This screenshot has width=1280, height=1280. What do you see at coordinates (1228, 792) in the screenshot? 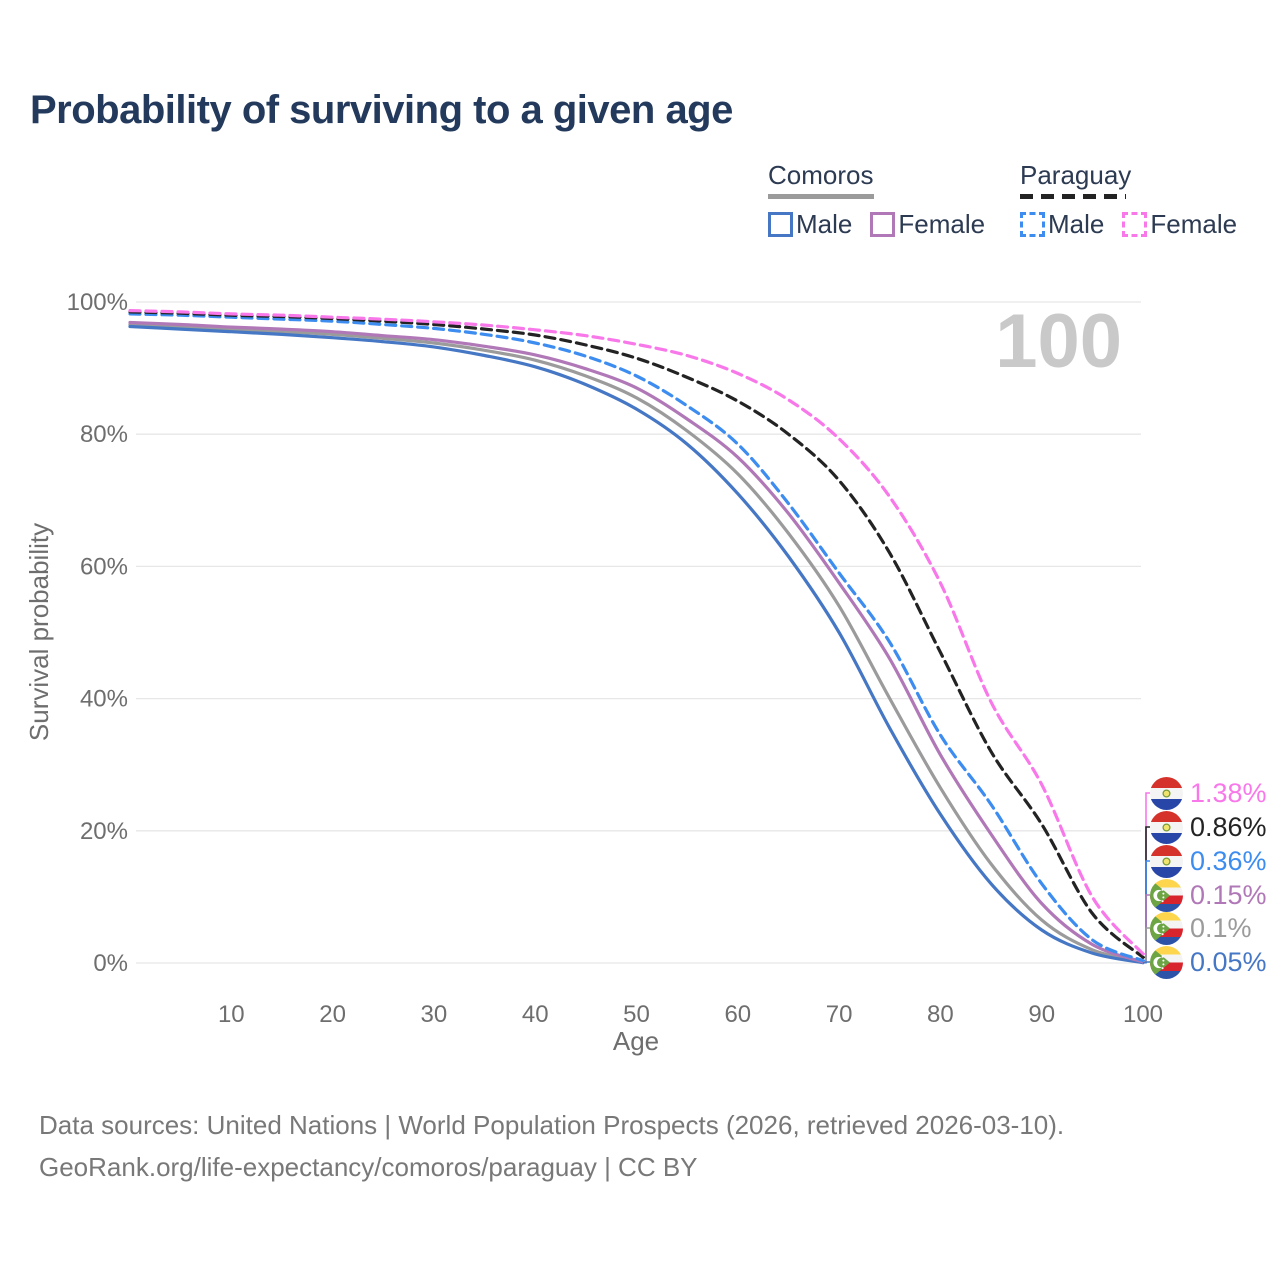
I see `end-label-value: 1.38%` at bounding box center [1228, 792].